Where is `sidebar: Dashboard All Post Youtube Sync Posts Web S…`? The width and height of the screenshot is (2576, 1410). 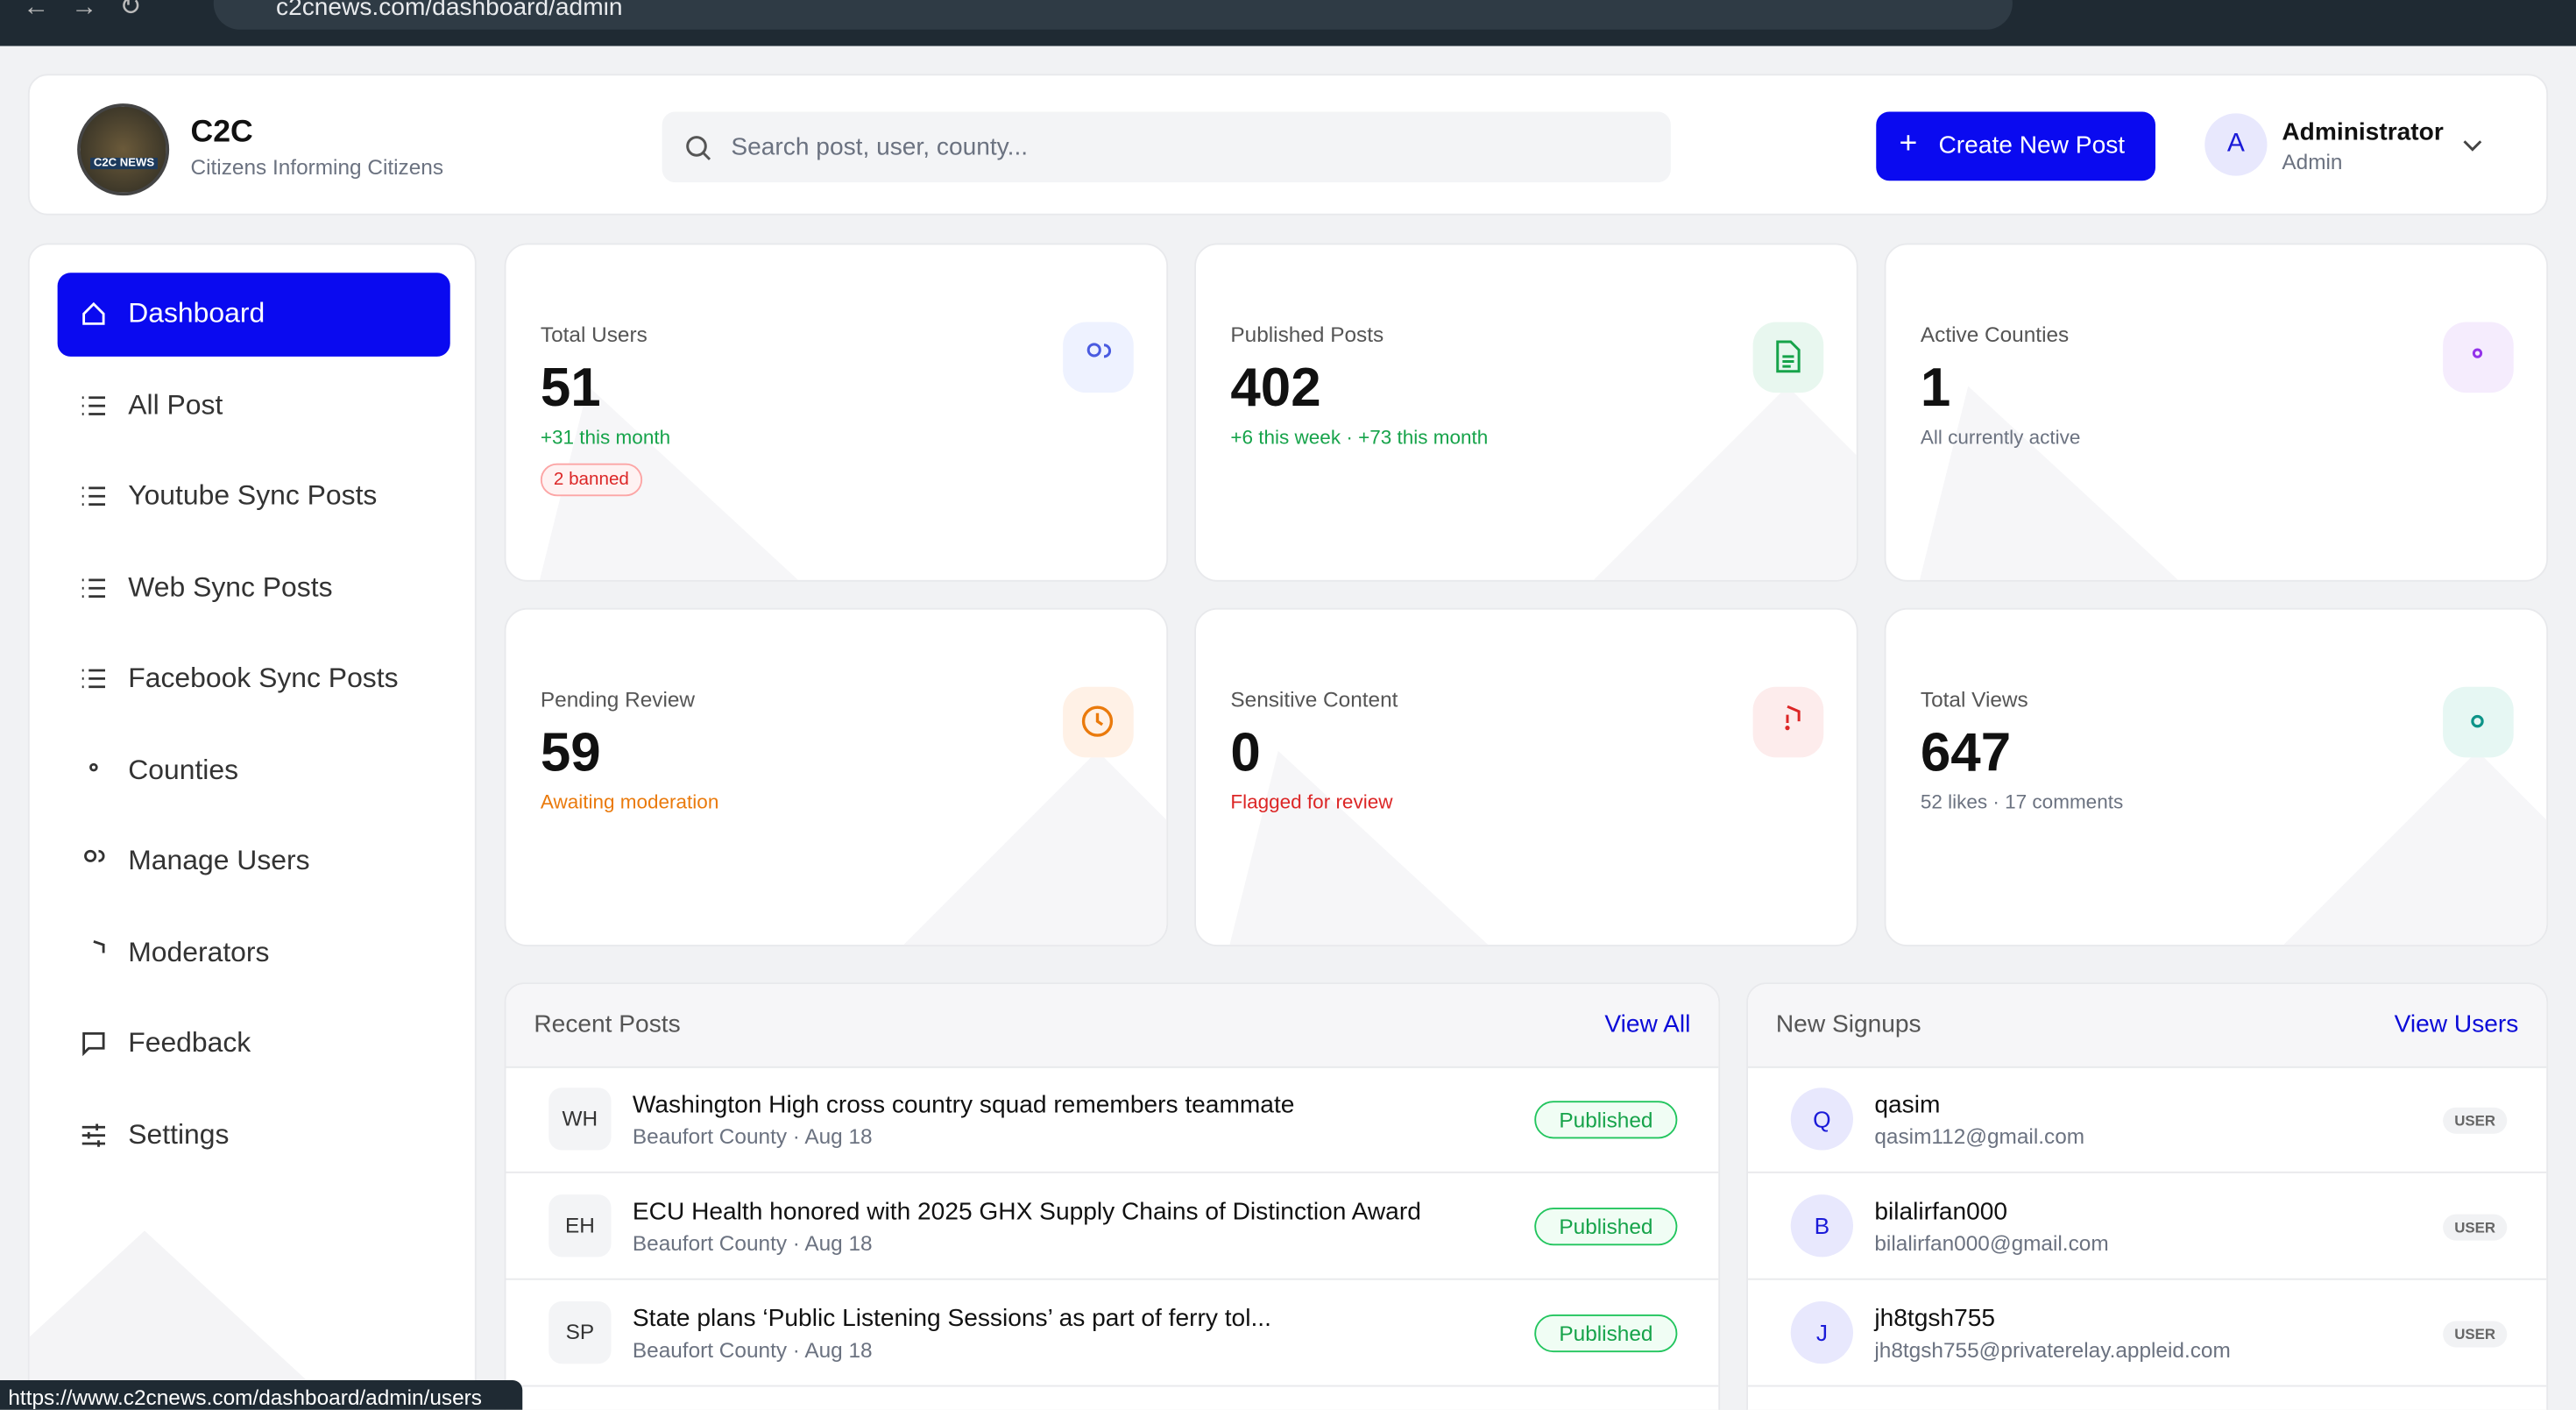 sidebar: Dashboard All Post Youtube Sync Posts Web S… is located at coordinates (252, 826).